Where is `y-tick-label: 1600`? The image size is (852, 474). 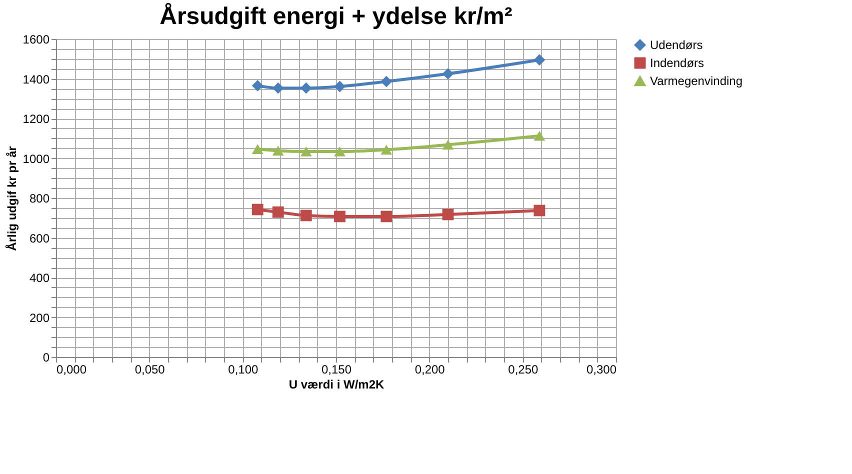
y-tick-label: 1600 is located at coordinates (36, 39).